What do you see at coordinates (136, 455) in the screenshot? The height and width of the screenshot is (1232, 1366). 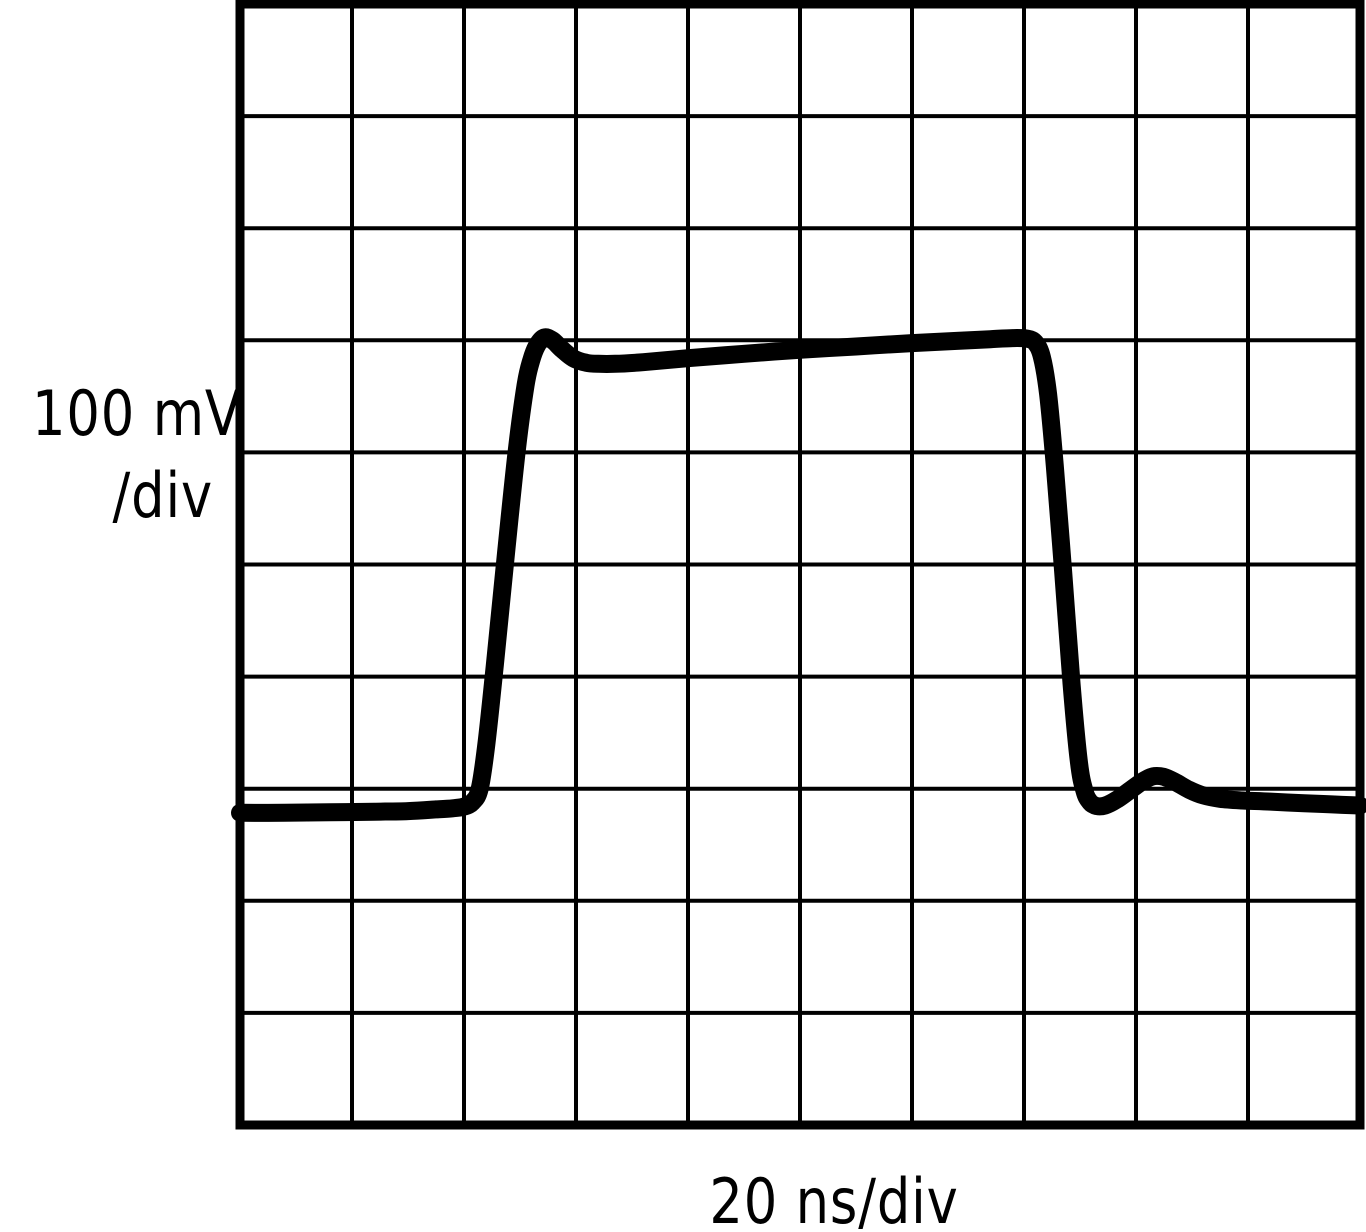 I see `y-scale-label: 100 mV /div` at bounding box center [136, 455].